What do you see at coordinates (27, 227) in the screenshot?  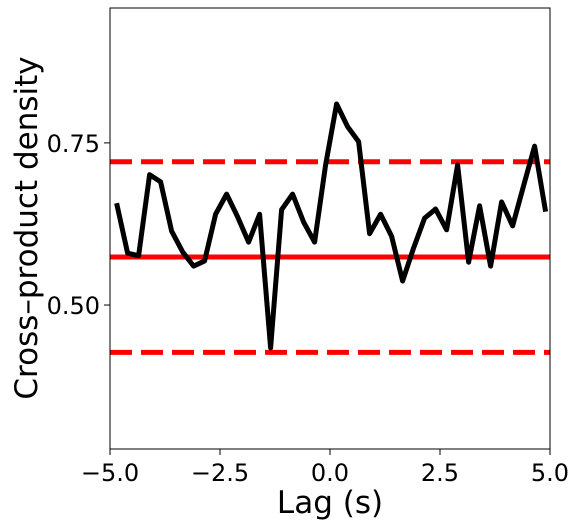 I see `y-axis-label: Cross–product density` at bounding box center [27, 227].